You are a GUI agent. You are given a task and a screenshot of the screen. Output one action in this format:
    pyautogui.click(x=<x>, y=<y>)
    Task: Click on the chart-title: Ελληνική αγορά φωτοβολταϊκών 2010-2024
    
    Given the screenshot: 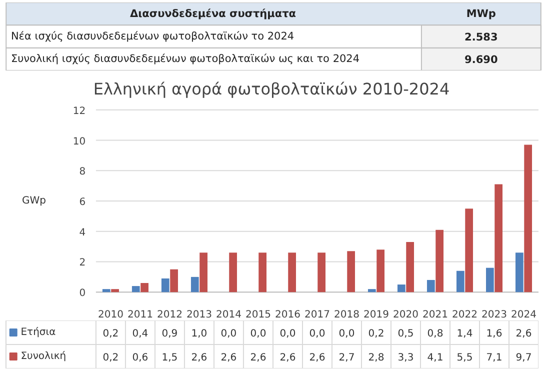 What is the action you would take?
    pyautogui.click(x=271, y=89)
    